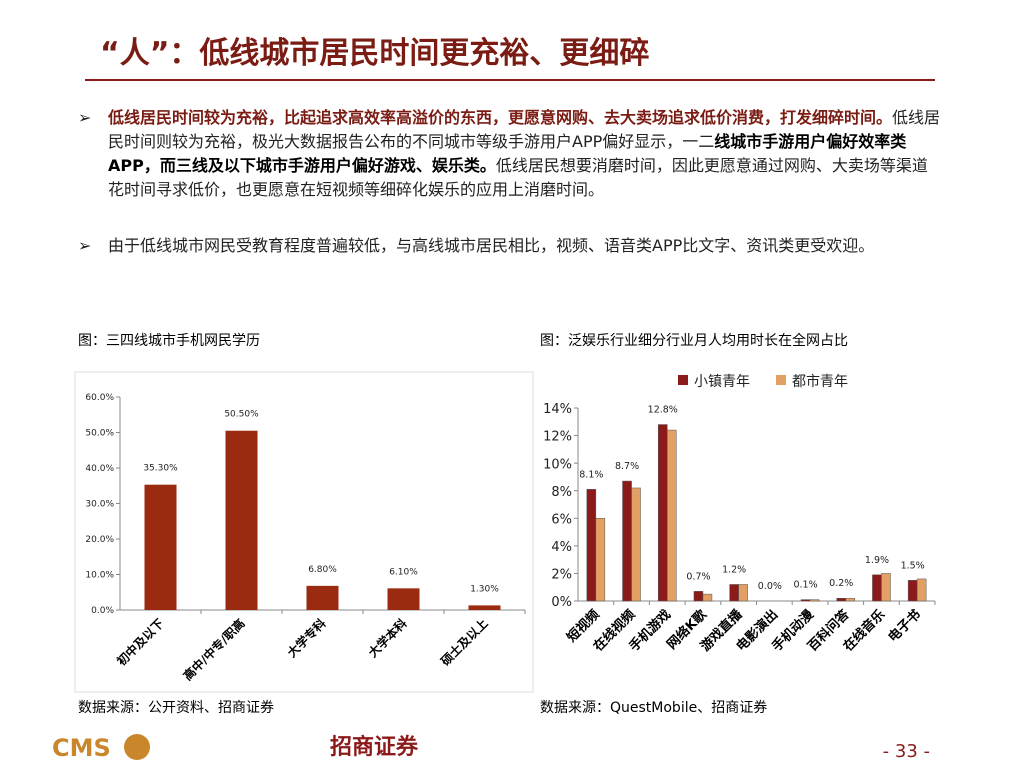 The height and width of the screenshot is (770, 1019). What do you see at coordinates (591, 474) in the screenshot?
I see `data-label: 8.1%` at bounding box center [591, 474].